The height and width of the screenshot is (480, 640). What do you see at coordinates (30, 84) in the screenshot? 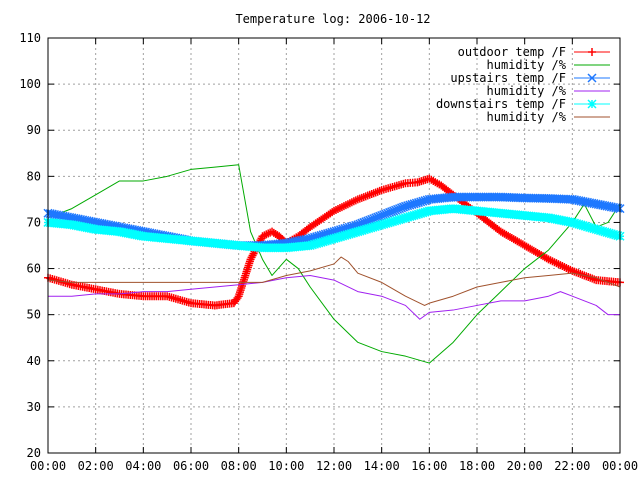
I see `y-tick-label: 100` at bounding box center [30, 84].